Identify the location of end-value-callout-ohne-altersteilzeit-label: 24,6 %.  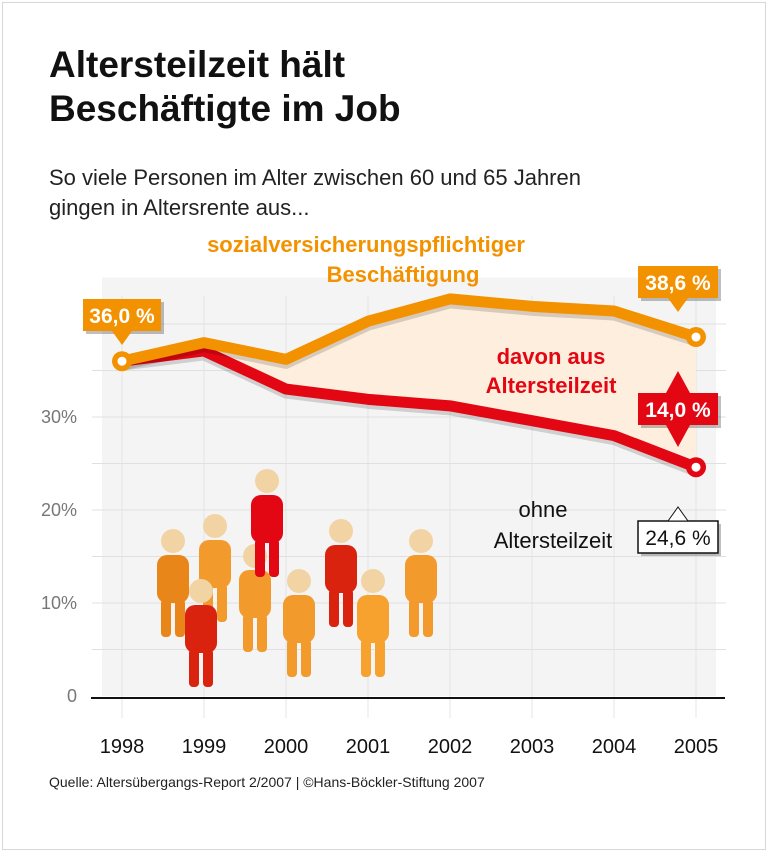
(677, 538).